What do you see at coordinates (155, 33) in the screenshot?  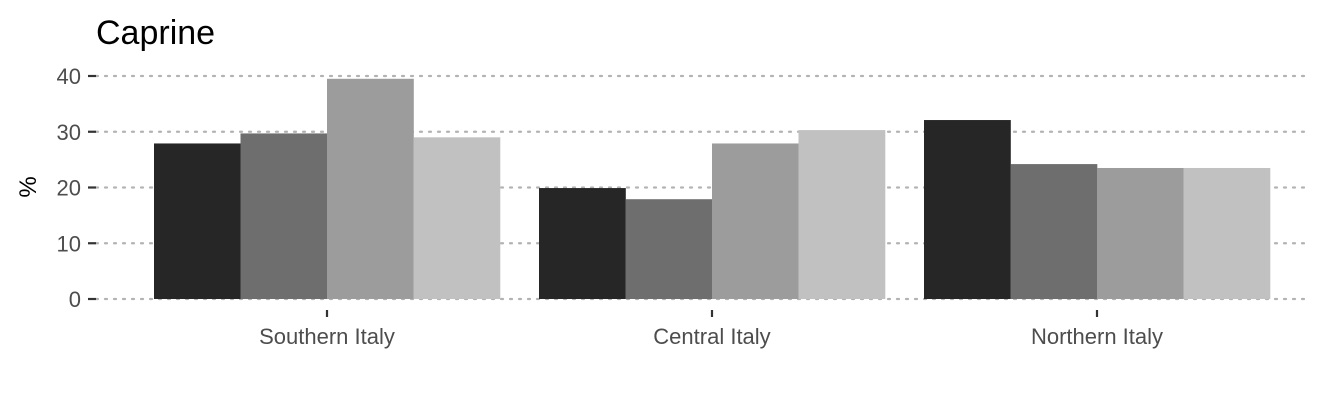 I see `chart-title: Caprine` at bounding box center [155, 33].